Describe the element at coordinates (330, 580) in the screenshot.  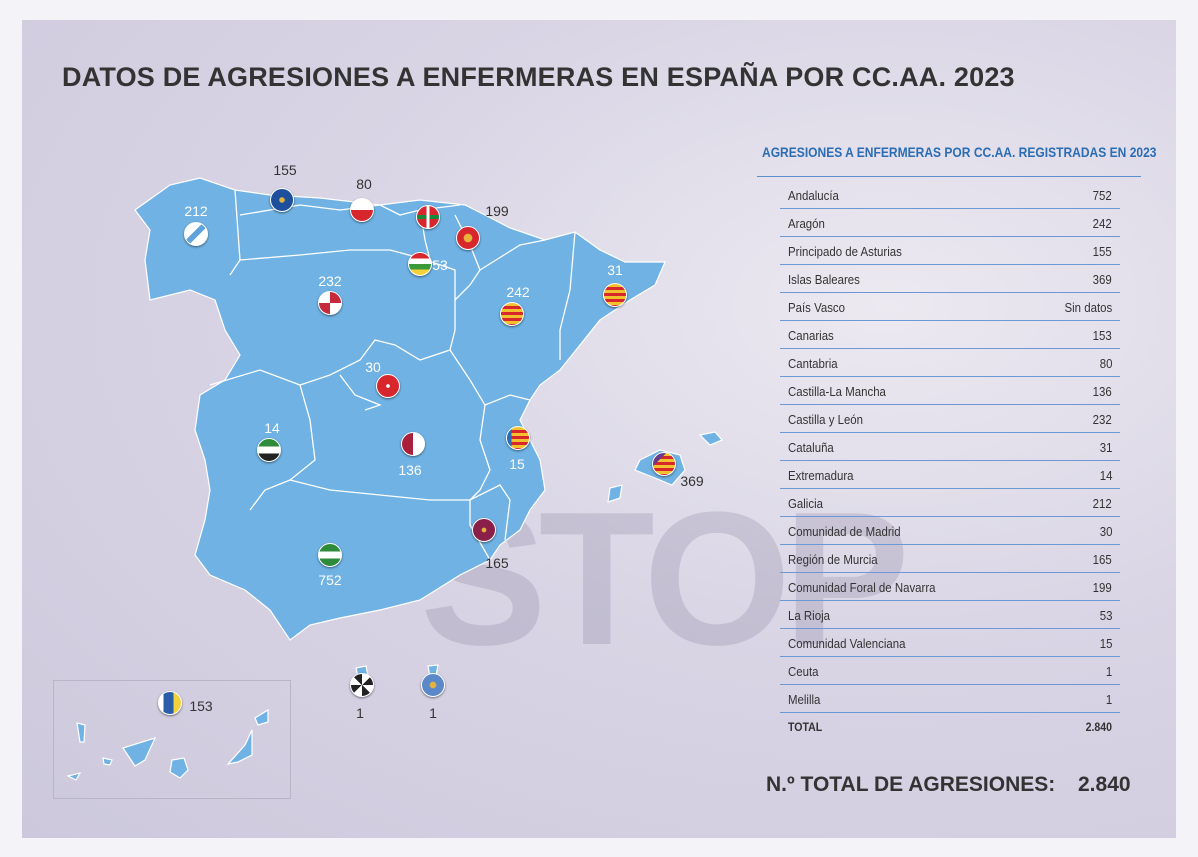
I see `andalucia-value: 752` at that location.